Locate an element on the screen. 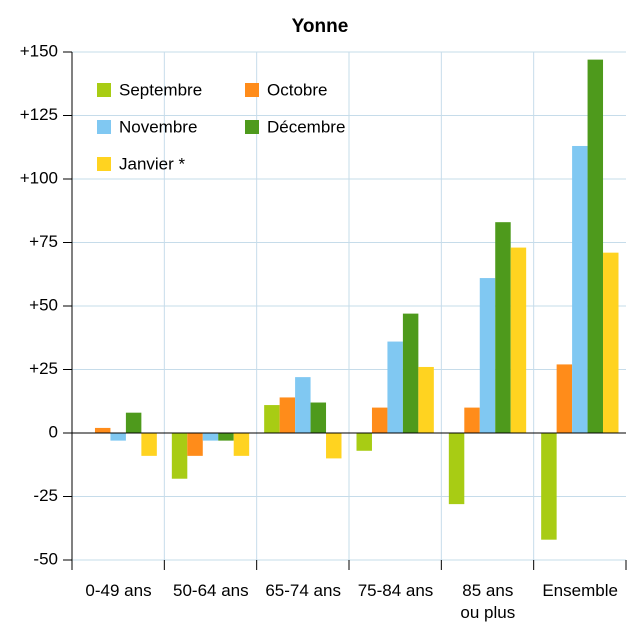 The height and width of the screenshot is (631, 628). y-tick-label: +75 is located at coordinates (43, 241).